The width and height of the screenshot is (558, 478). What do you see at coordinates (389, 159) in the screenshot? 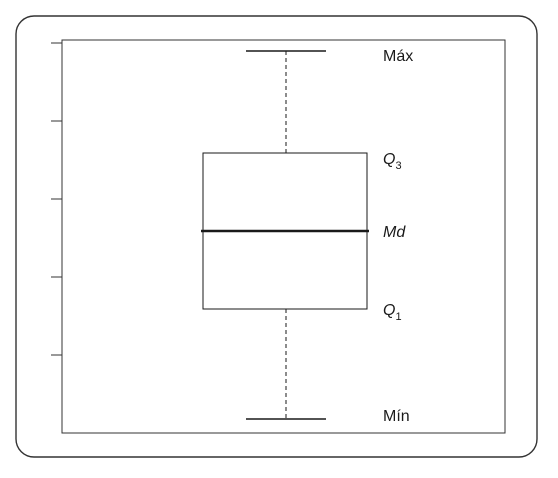
I see `q3-letter: Q` at bounding box center [389, 159].